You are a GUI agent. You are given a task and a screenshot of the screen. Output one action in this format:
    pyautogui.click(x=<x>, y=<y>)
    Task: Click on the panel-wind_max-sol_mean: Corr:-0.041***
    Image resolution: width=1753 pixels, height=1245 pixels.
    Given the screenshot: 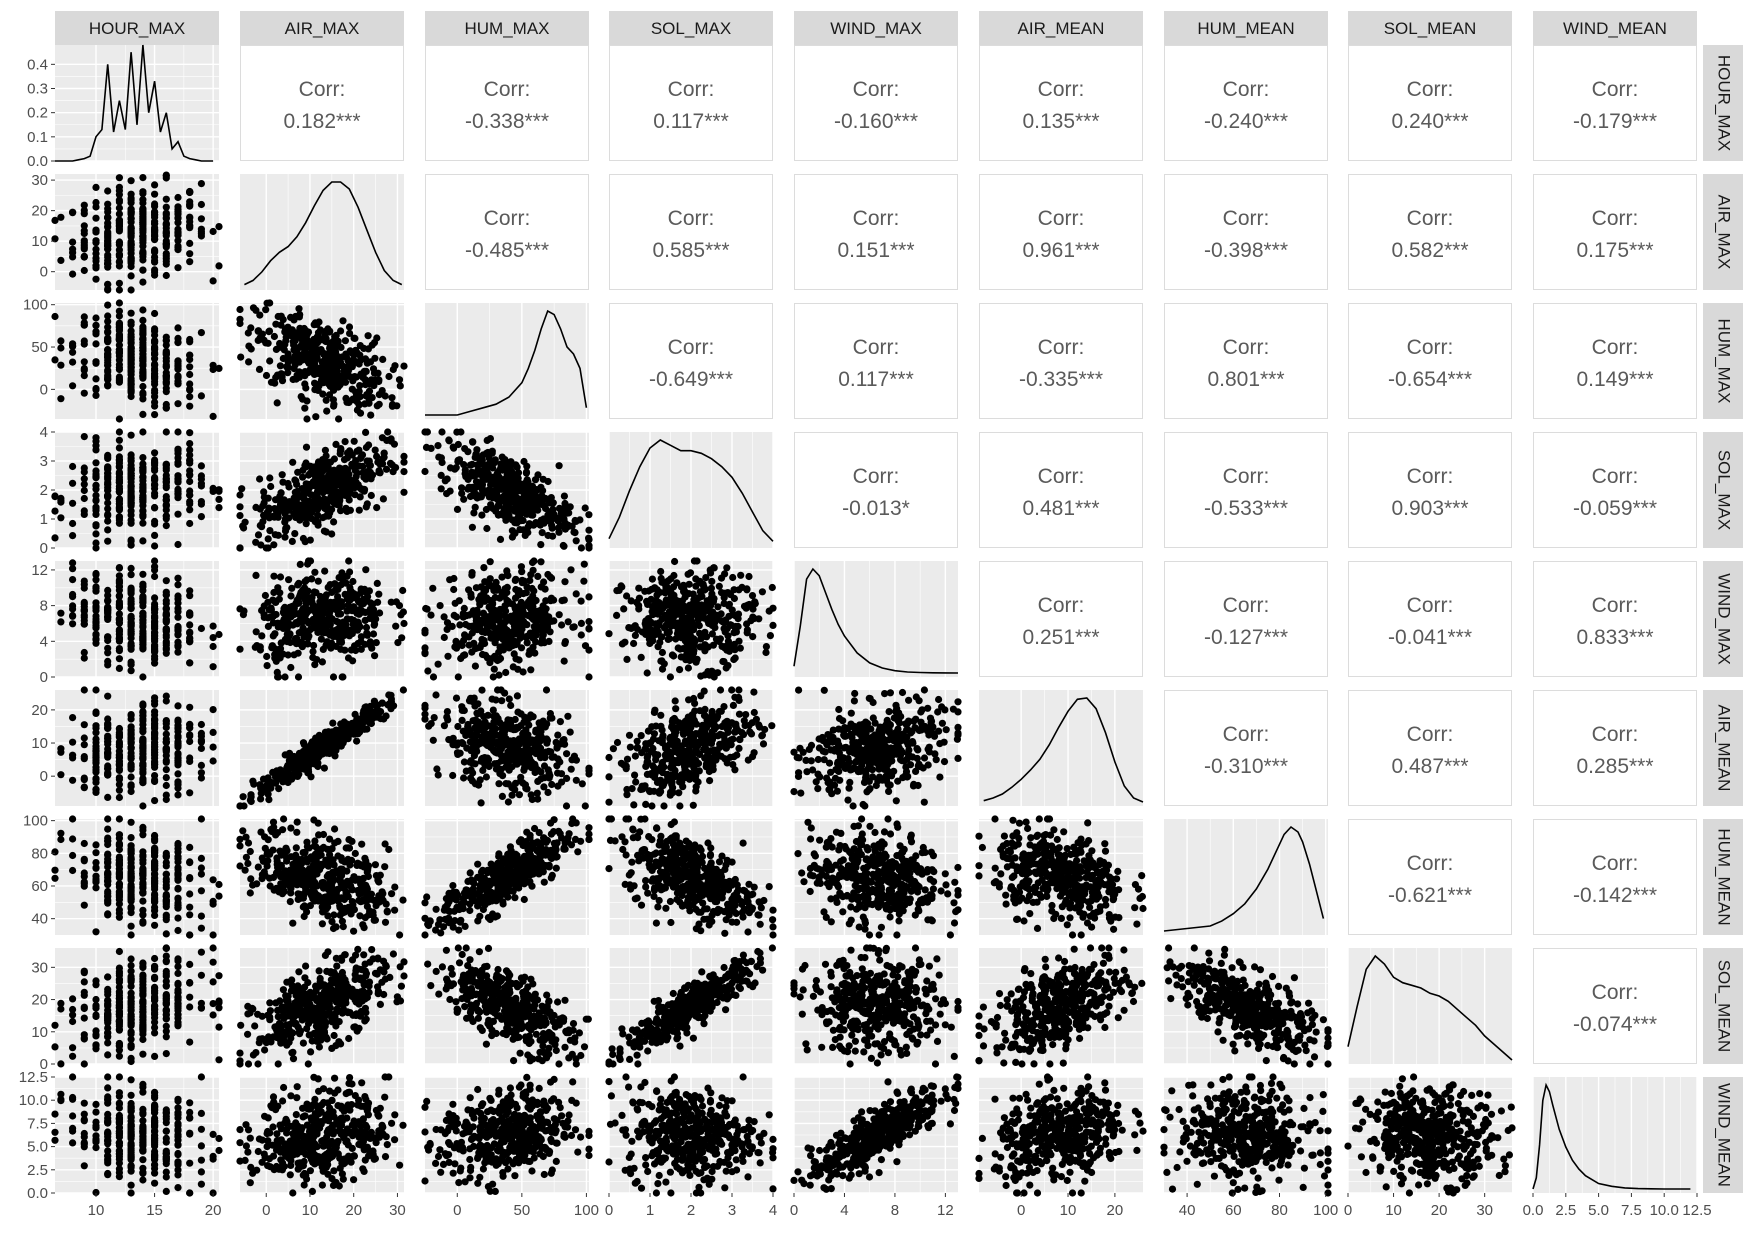 What is the action you would take?
    pyautogui.click(x=1430, y=619)
    